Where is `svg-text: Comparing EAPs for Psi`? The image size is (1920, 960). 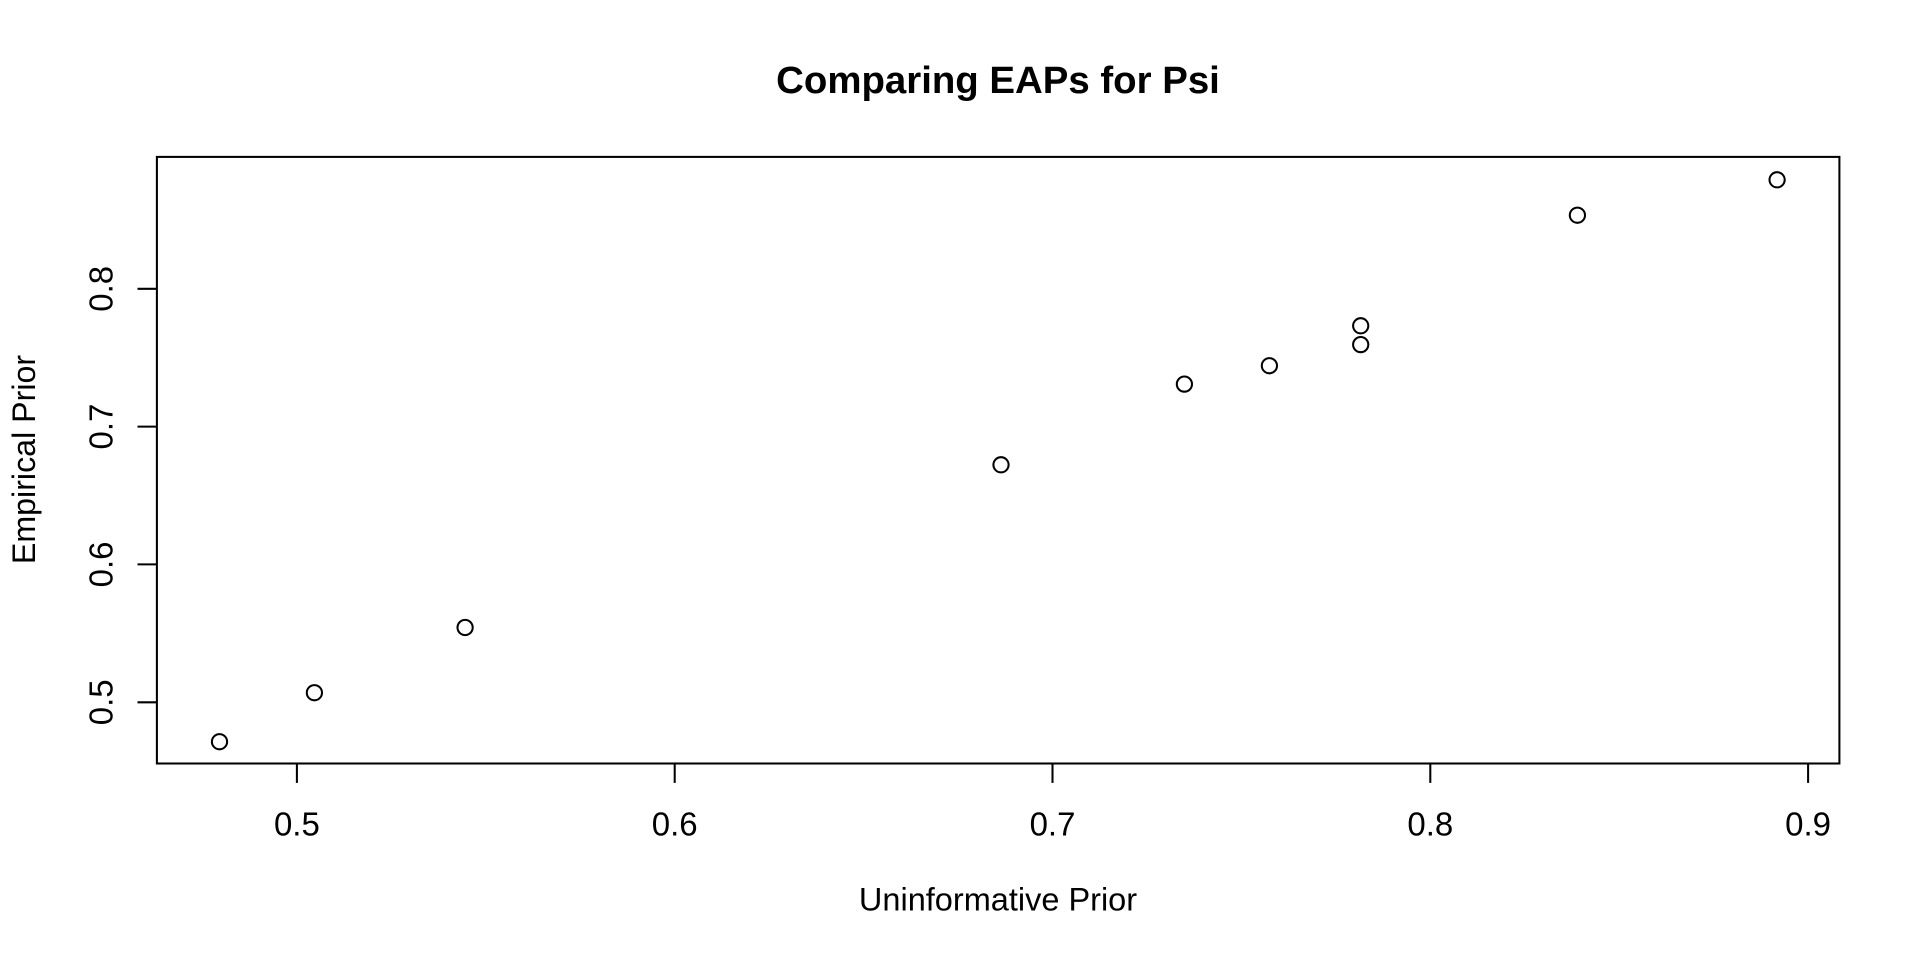 svg-text: Comparing EAPs for Psi is located at coordinates (998, 80).